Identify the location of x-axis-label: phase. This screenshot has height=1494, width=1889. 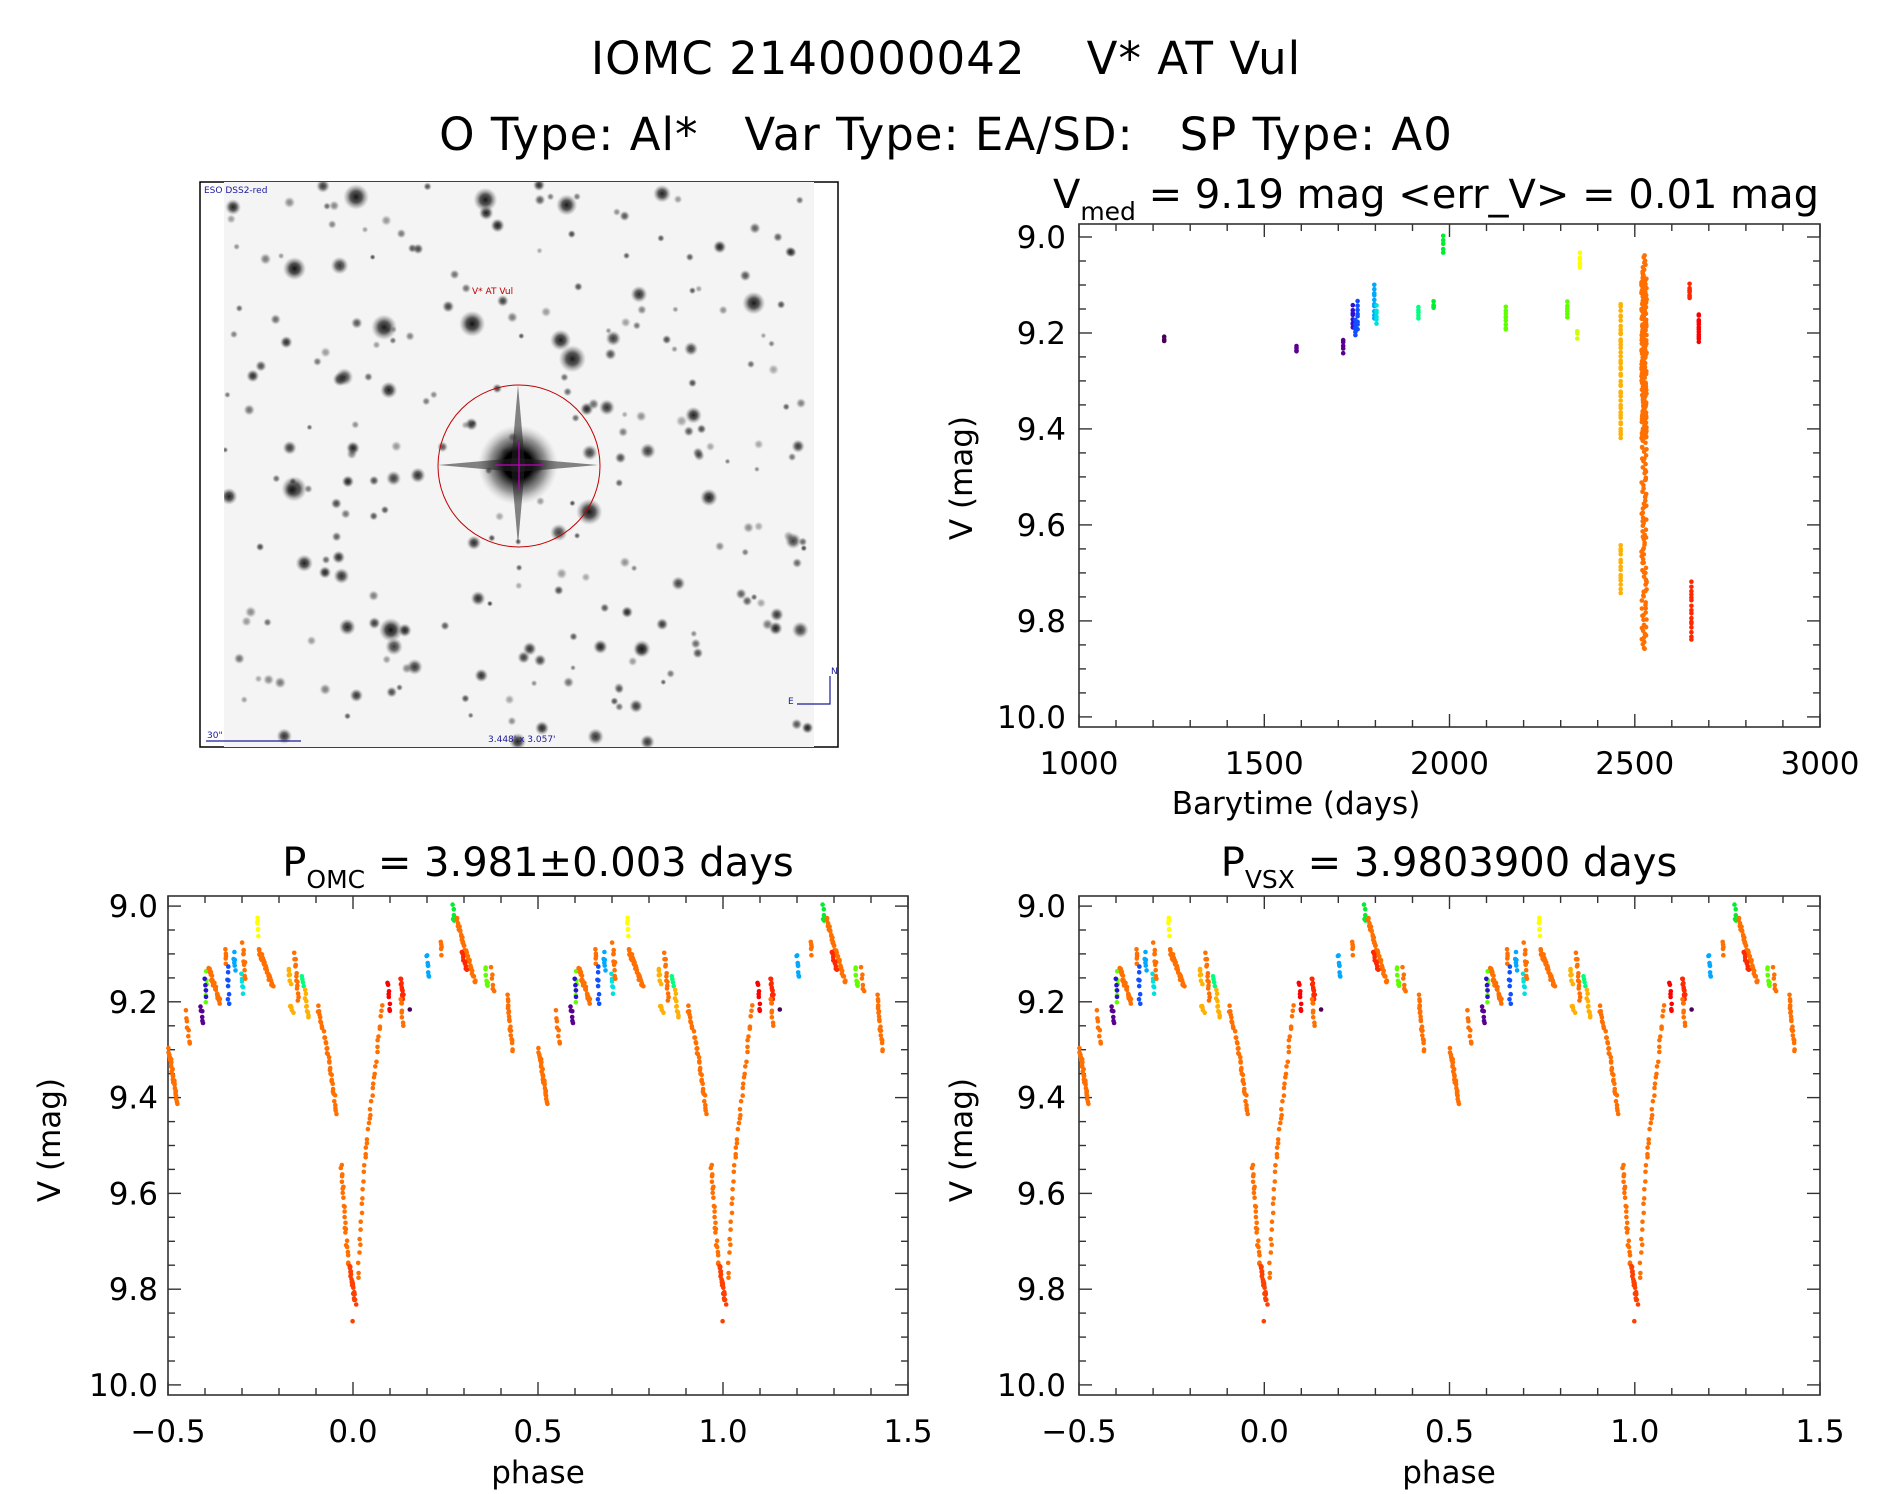
(538, 1473).